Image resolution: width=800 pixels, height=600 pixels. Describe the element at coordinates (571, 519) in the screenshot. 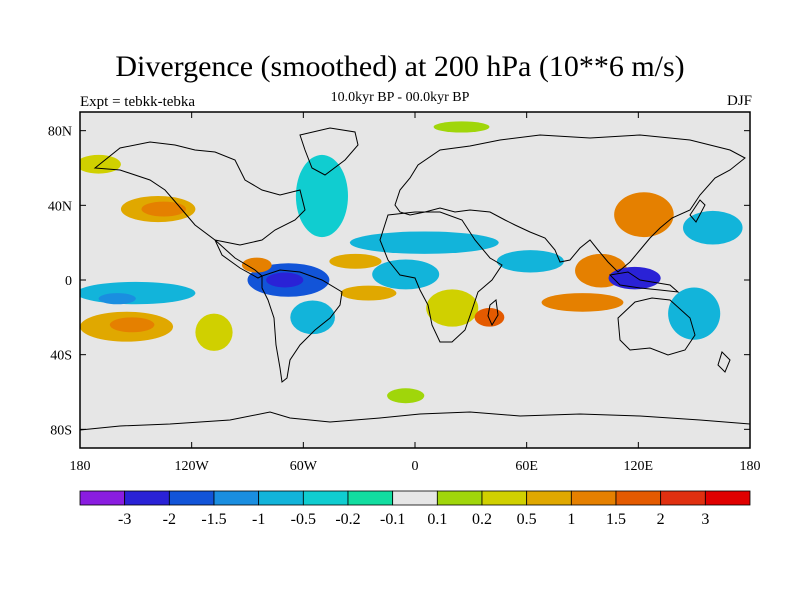

I see `colorbar-label: 1` at that location.